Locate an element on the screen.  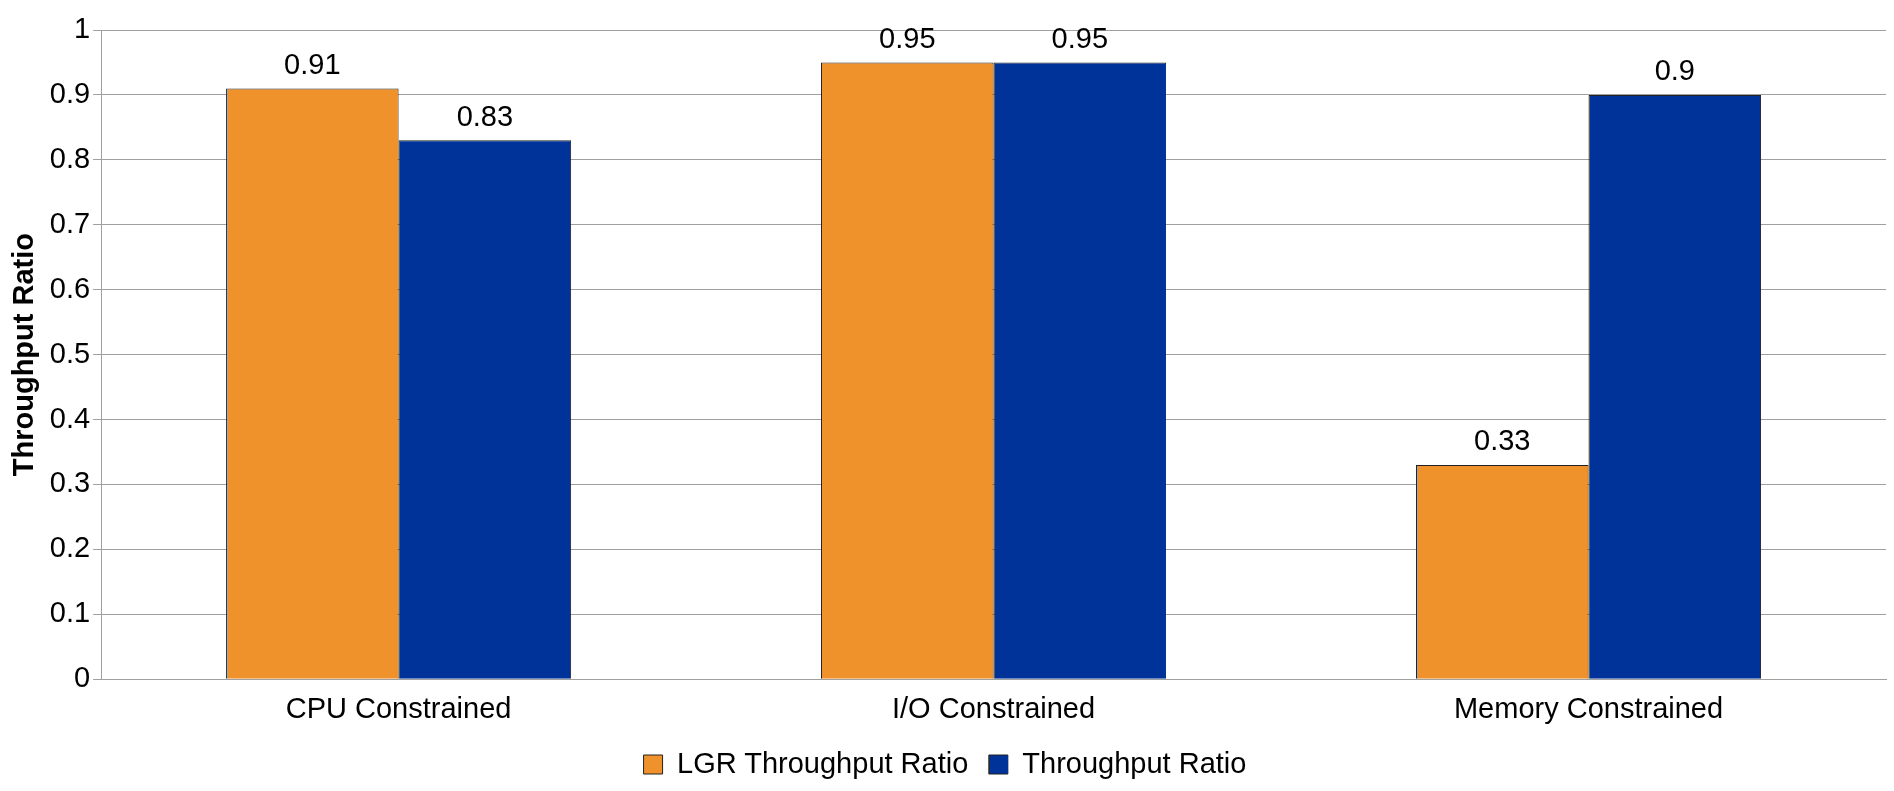
legend-label: LGR Throughput Ratio is located at coordinates (823, 762).